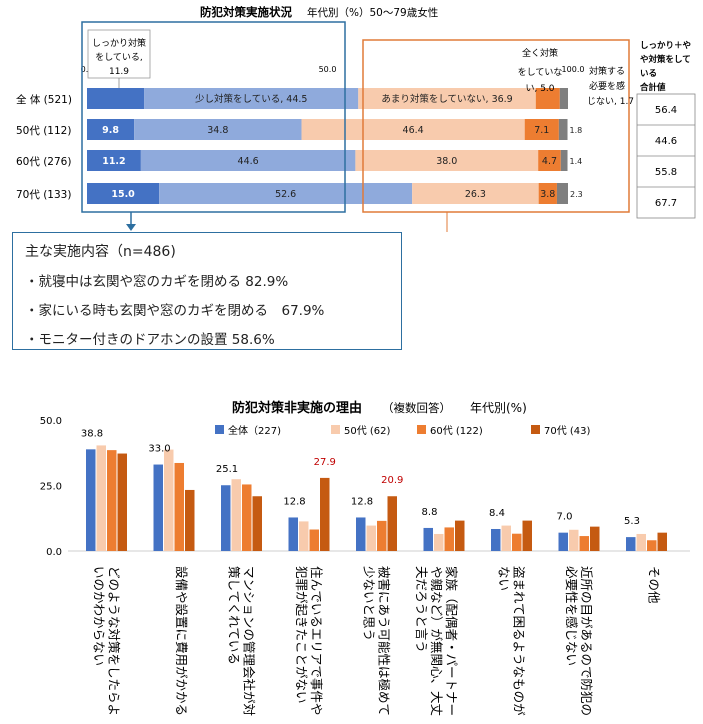  What do you see at coordinates (384, 641) in the screenshot?
I see `bottom-category-label: 被害にあう可能性は極めて` at bounding box center [384, 641].